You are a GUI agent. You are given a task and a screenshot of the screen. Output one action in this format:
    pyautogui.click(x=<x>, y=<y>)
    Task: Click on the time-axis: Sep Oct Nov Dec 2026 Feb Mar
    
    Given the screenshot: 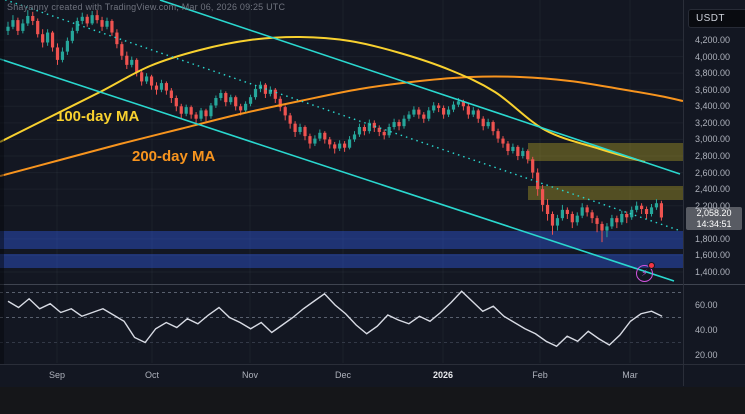 What is the action you would take?
    pyautogui.click(x=372, y=375)
    